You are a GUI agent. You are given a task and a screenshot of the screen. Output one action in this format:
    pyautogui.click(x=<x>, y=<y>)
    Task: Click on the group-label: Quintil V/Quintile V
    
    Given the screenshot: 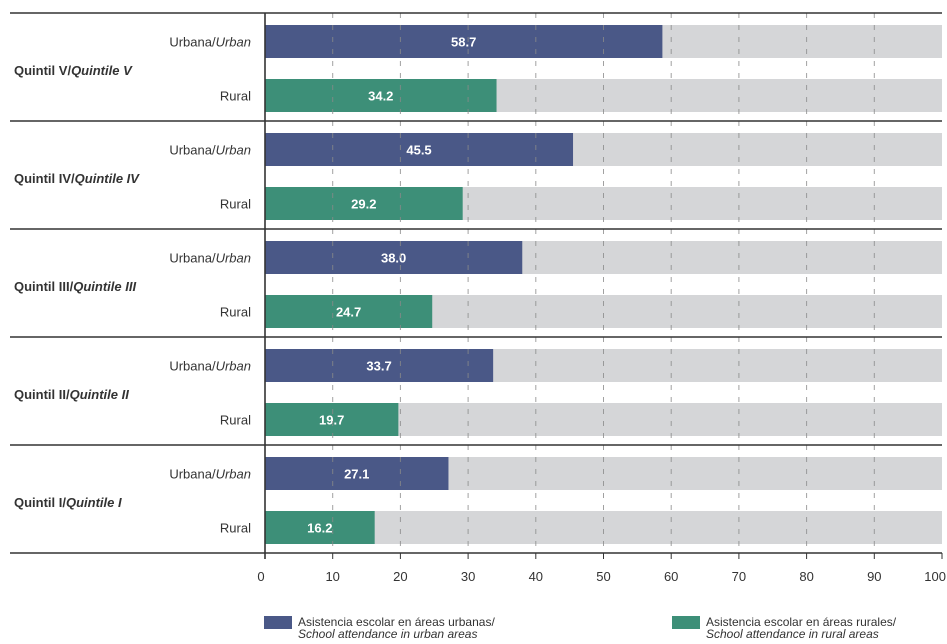 What is the action you would take?
    pyautogui.click(x=73, y=70)
    